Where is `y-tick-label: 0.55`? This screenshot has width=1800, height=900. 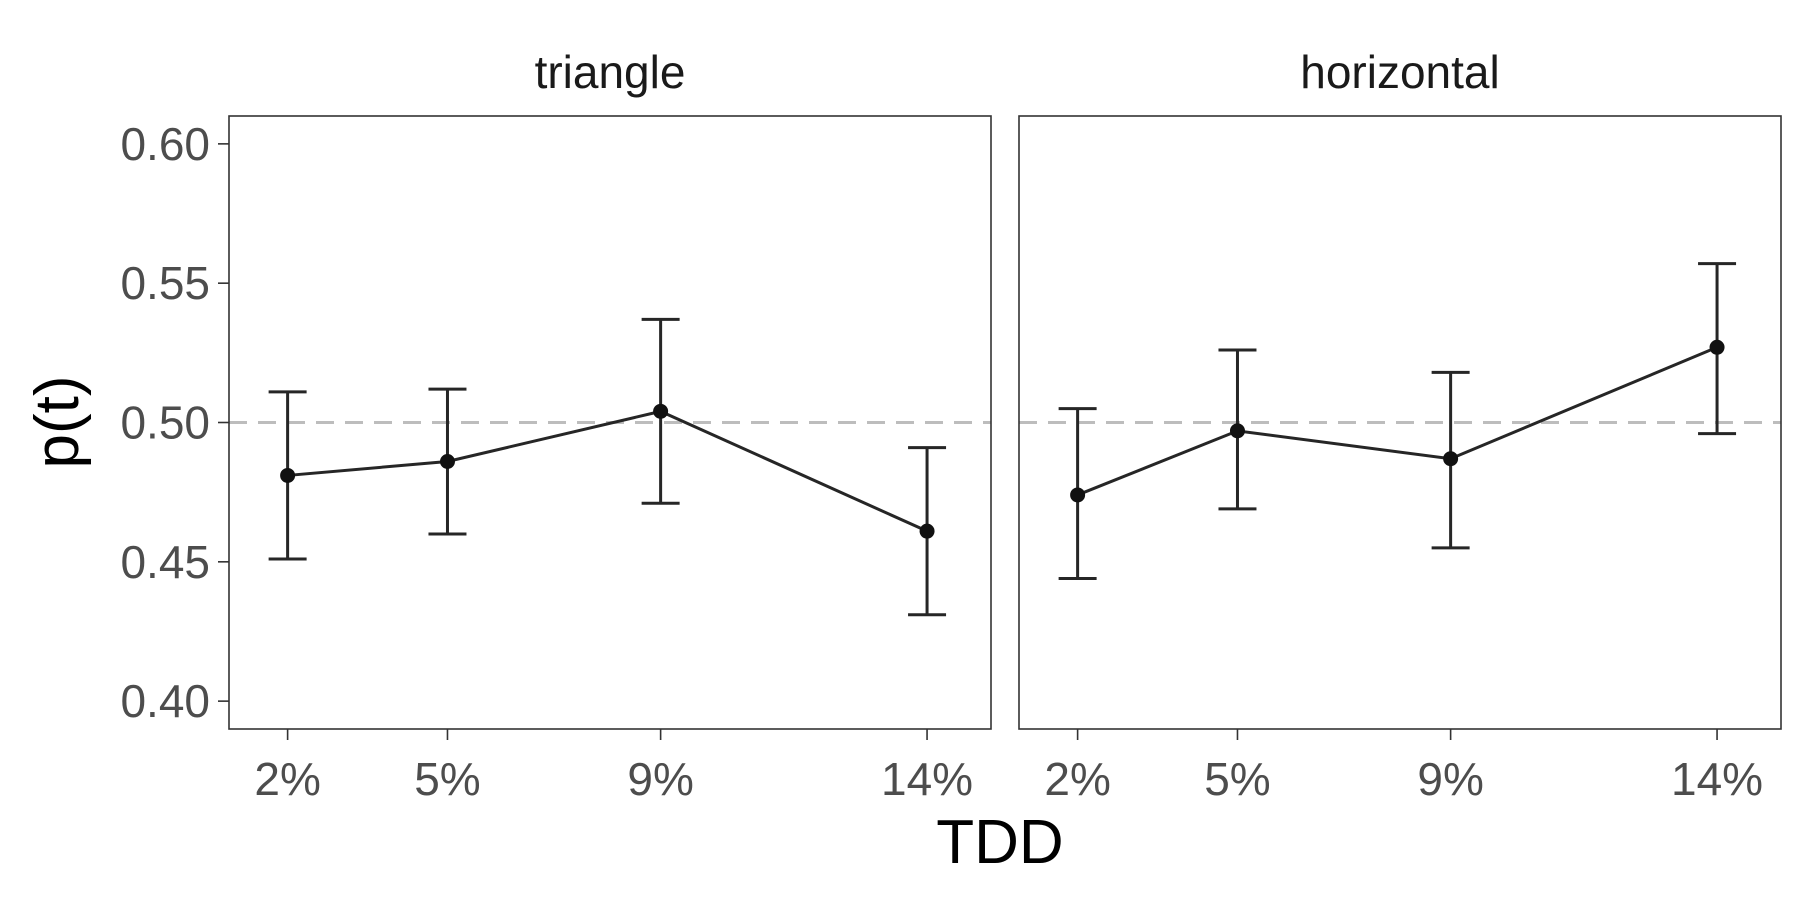
y-tick-label: 0.55 is located at coordinates (165, 283).